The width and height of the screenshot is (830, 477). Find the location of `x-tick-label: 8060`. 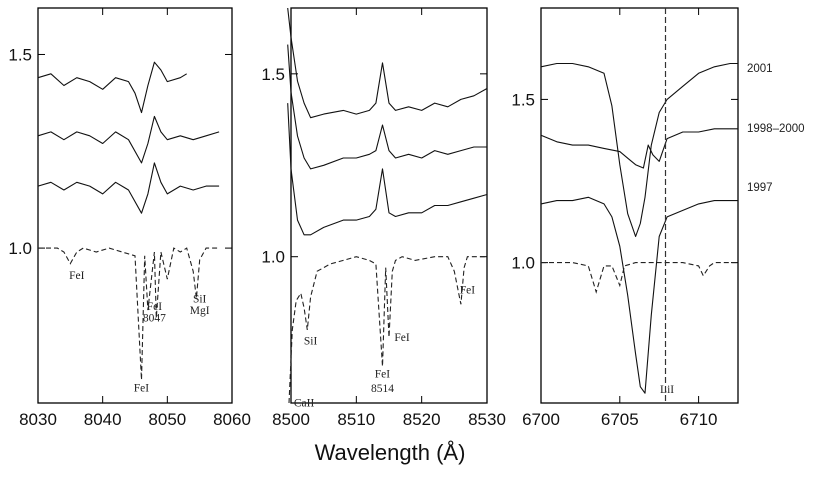

x-tick-label: 8060 is located at coordinates (232, 419).